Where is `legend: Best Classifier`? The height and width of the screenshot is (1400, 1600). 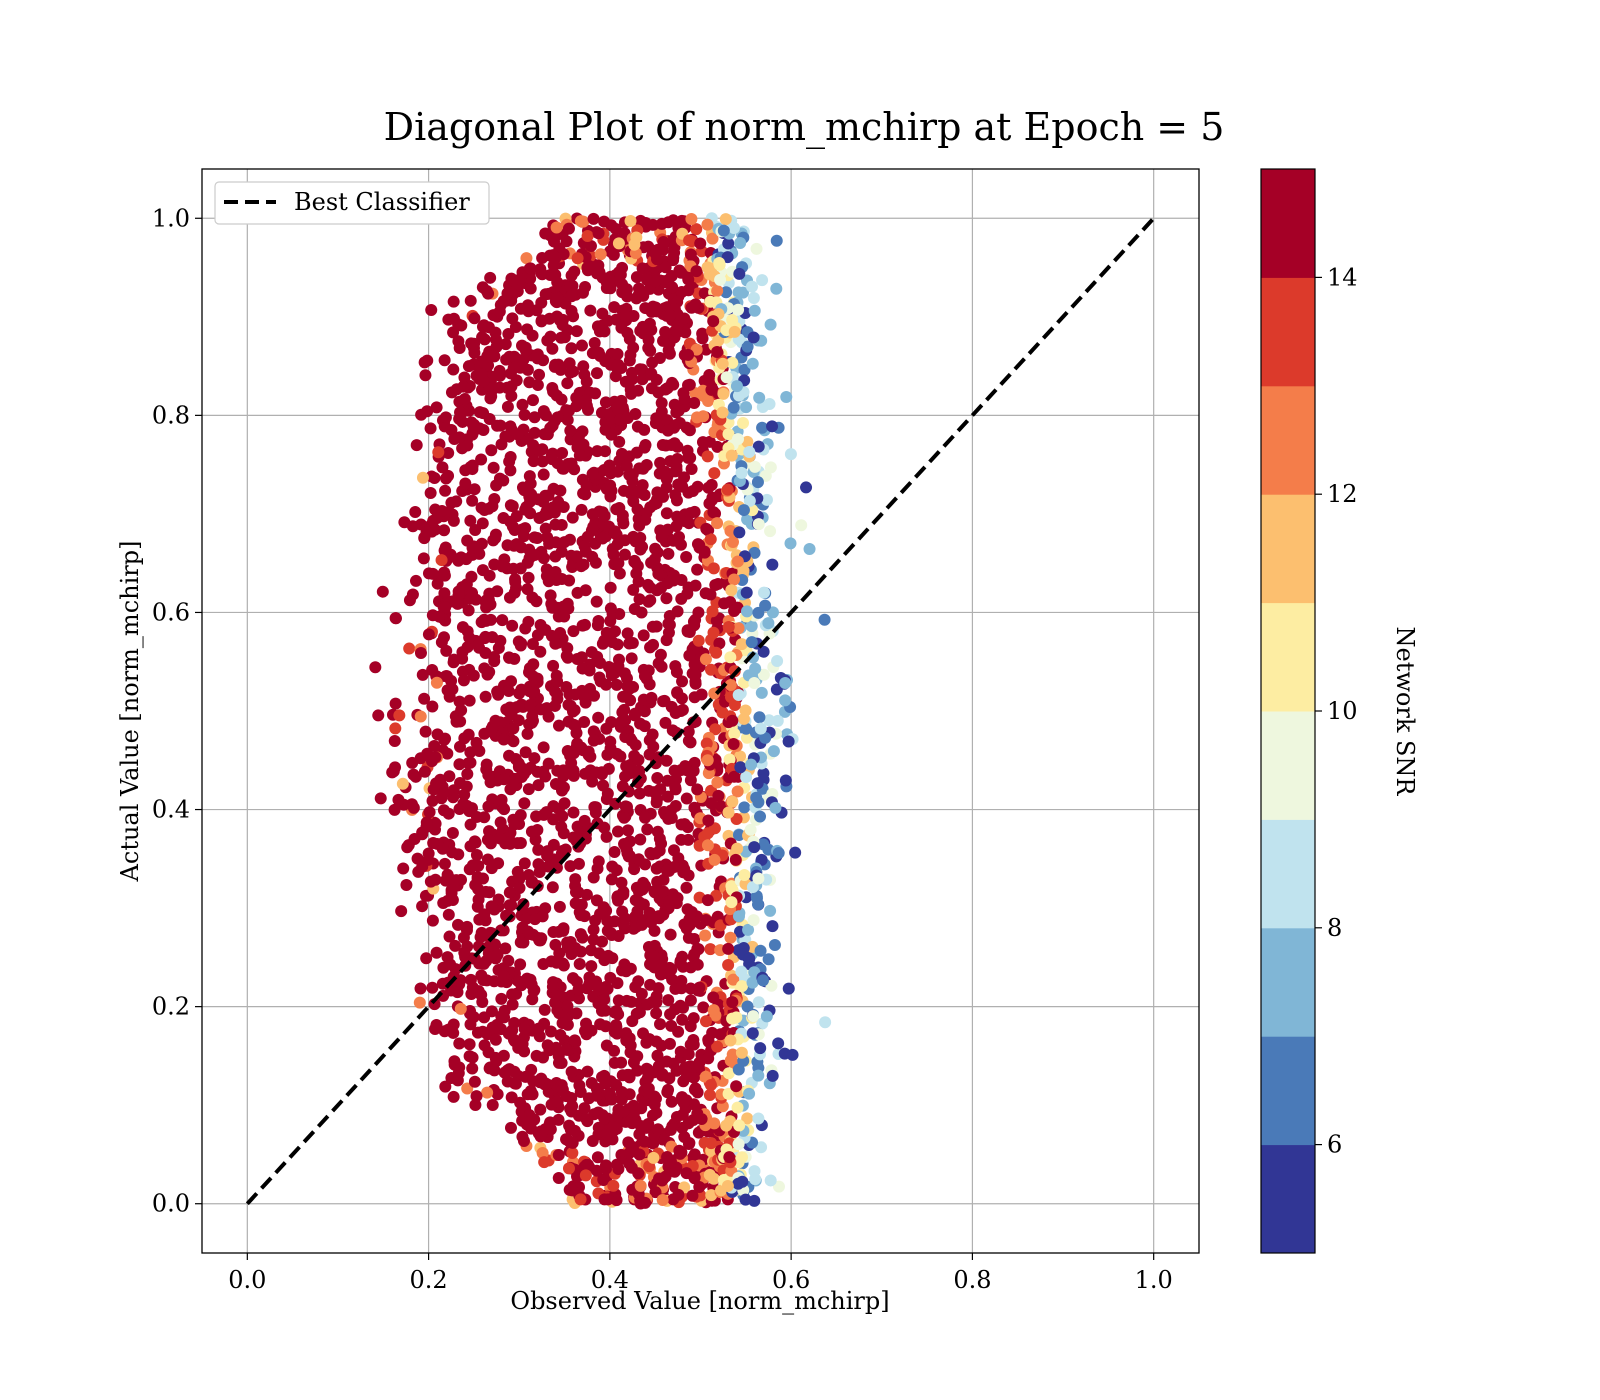 legend: Best Classifier is located at coordinates (352, 203).